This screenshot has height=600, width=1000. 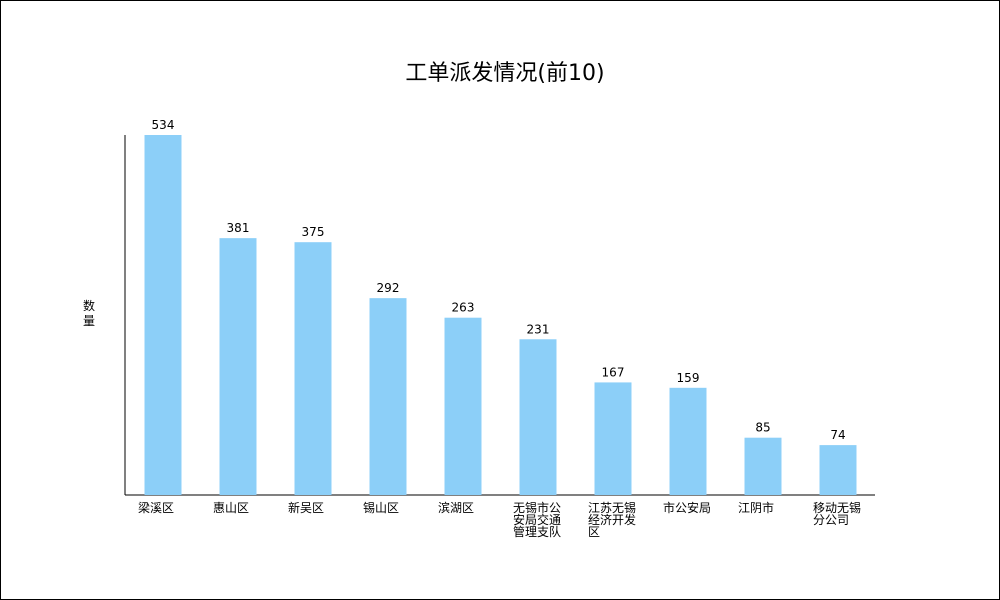 I want to click on x-tick-label: 滨湖区, so click(x=456, y=507).